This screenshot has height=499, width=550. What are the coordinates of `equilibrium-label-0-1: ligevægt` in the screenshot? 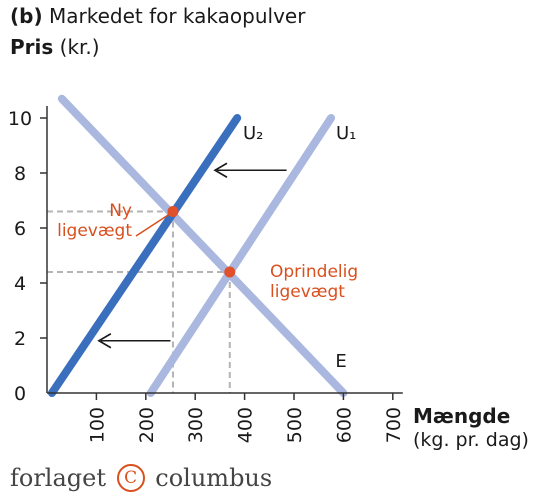 It's located at (307, 292).